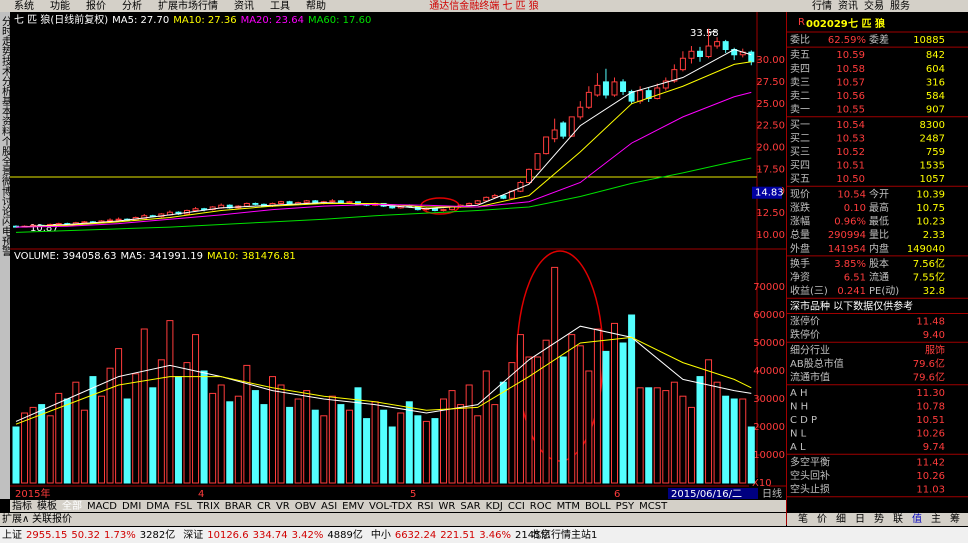 Image resolution: width=968 pixels, height=543 pixels. What do you see at coordinates (264, 506) in the screenshot?
I see `indicator-tab: CR` at bounding box center [264, 506].